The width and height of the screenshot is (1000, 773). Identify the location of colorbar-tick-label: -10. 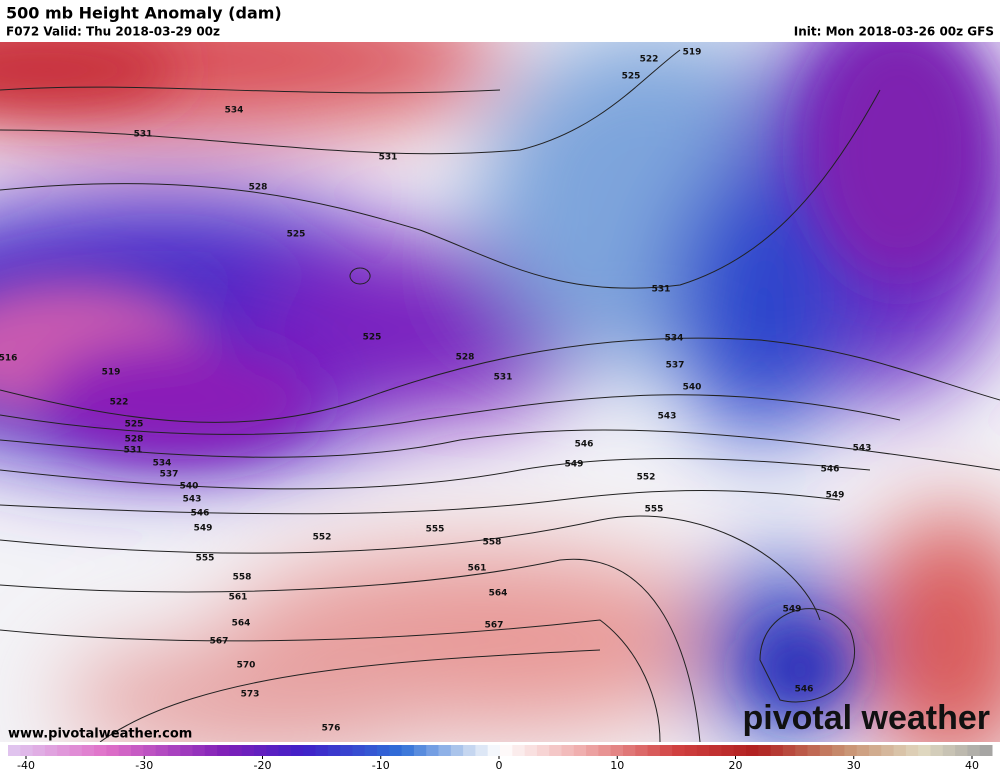
(381, 765).